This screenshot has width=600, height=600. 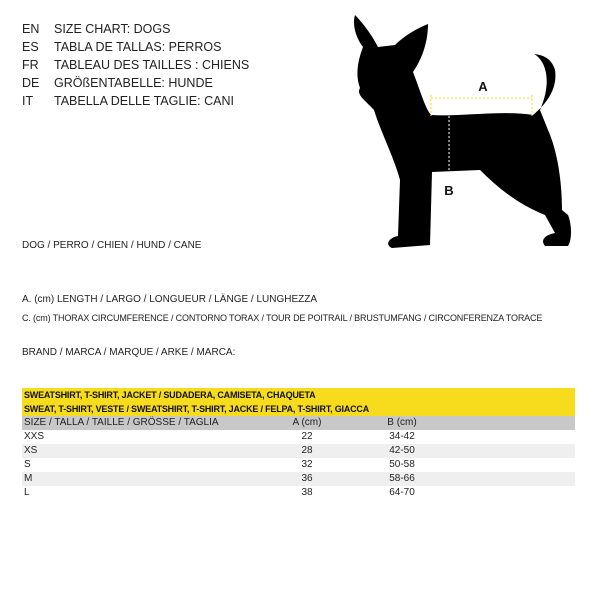 I want to click on cell-size: L, so click(x=27, y=492).